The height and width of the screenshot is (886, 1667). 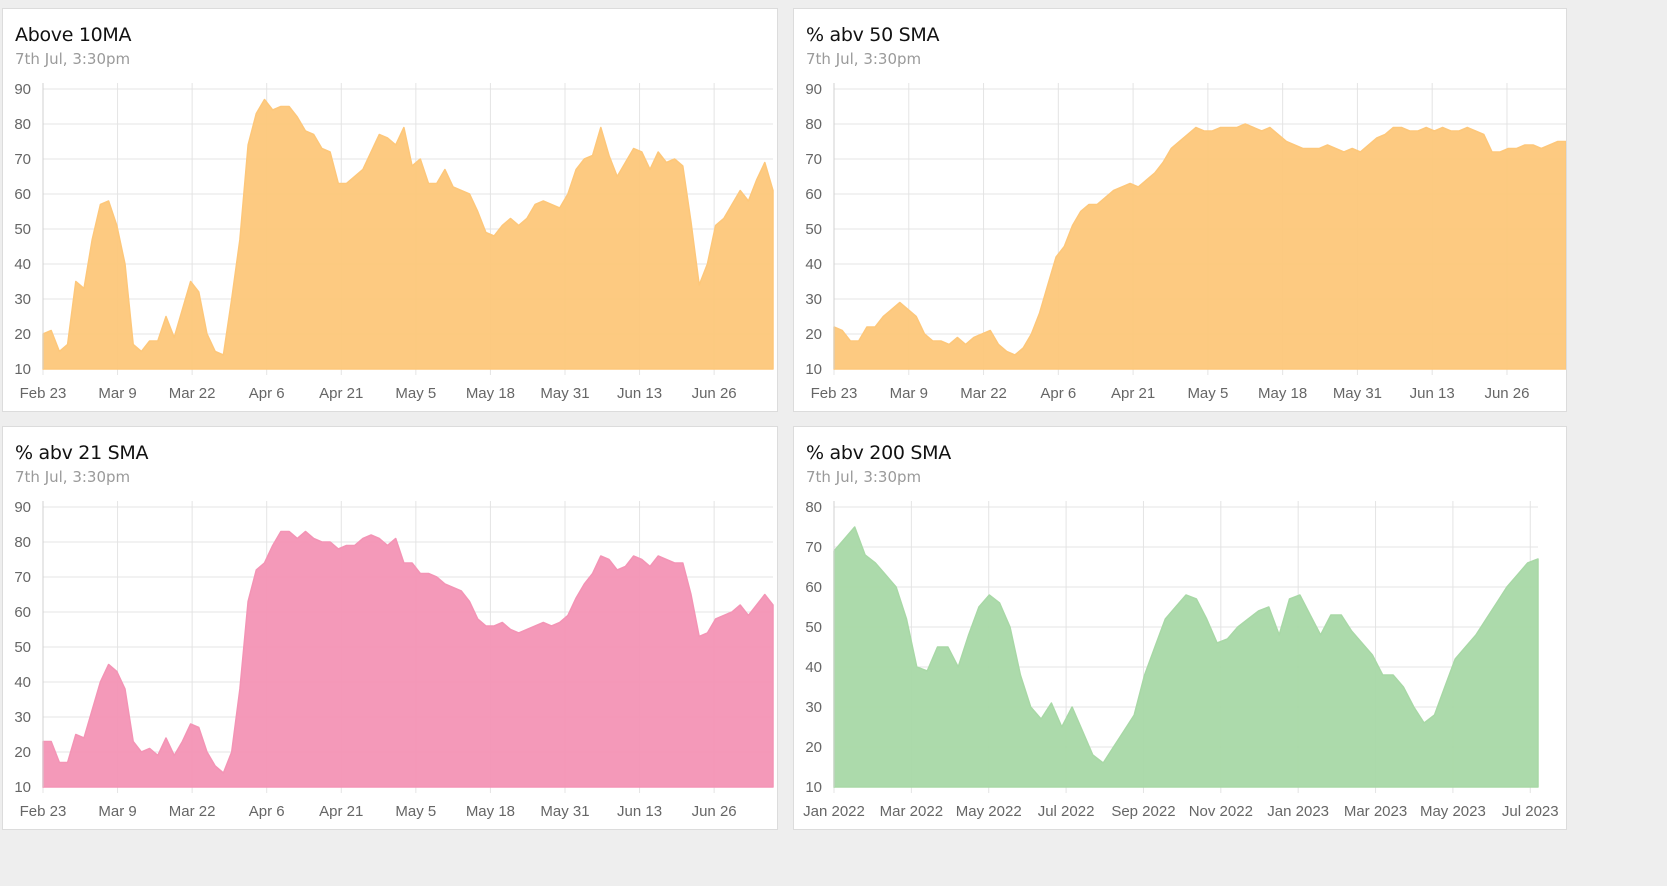 What do you see at coordinates (834, 811) in the screenshot?
I see `x-tick-label: Jan 2022` at bounding box center [834, 811].